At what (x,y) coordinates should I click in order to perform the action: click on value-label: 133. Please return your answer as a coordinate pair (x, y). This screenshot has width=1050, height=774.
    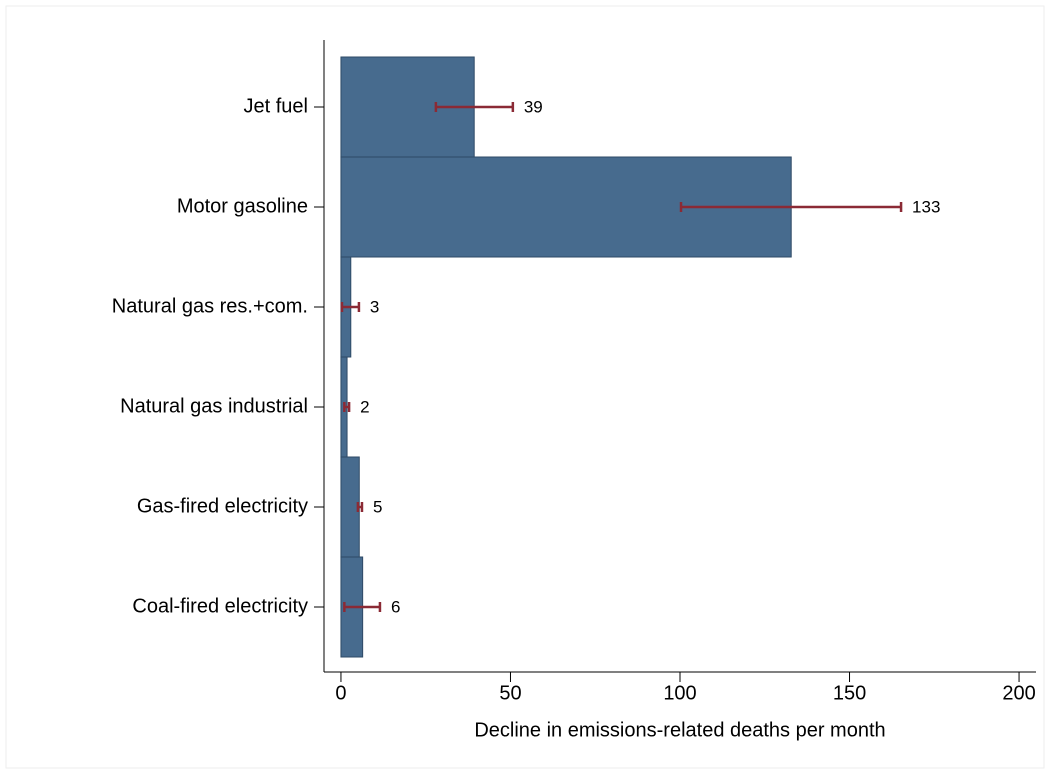
    Looking at the image, I should click on (926, 206).